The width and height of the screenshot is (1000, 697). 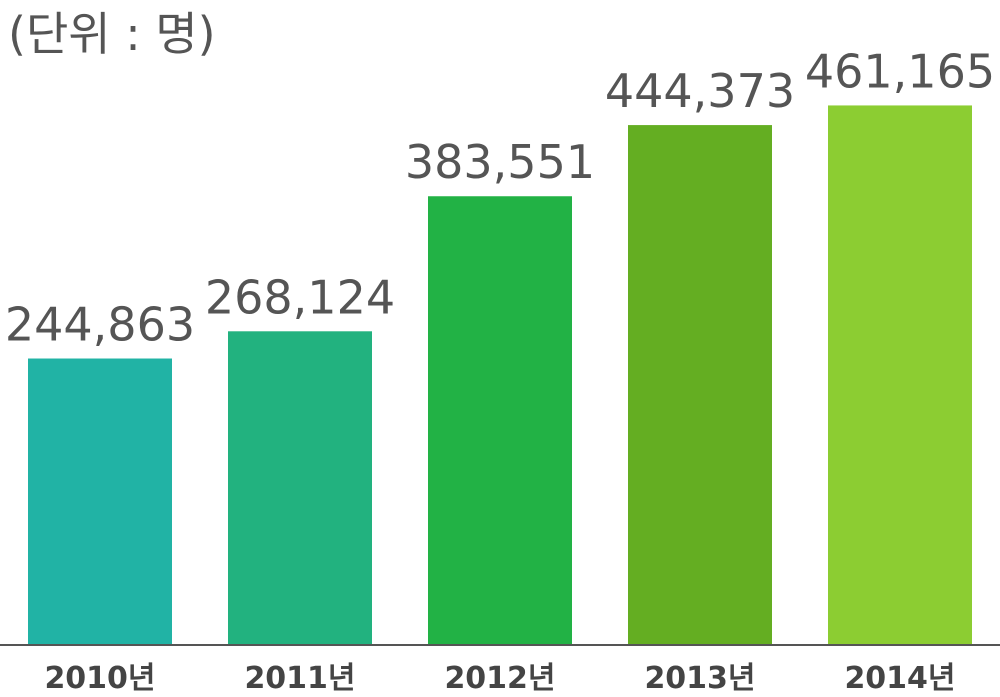 I want to click on unit-label: (단위 : 명), so click(x=112, y=34).